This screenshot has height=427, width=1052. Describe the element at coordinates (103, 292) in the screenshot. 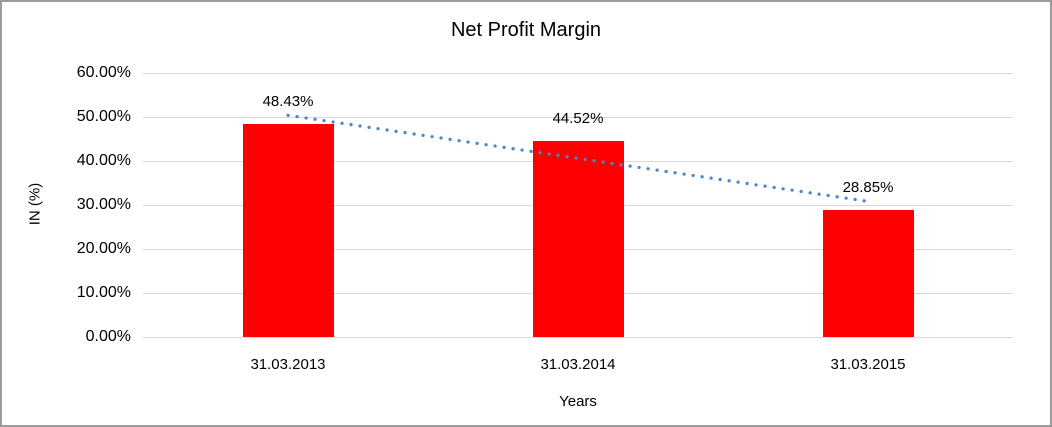

I see `y-tick-label: 10.00%` at that location.